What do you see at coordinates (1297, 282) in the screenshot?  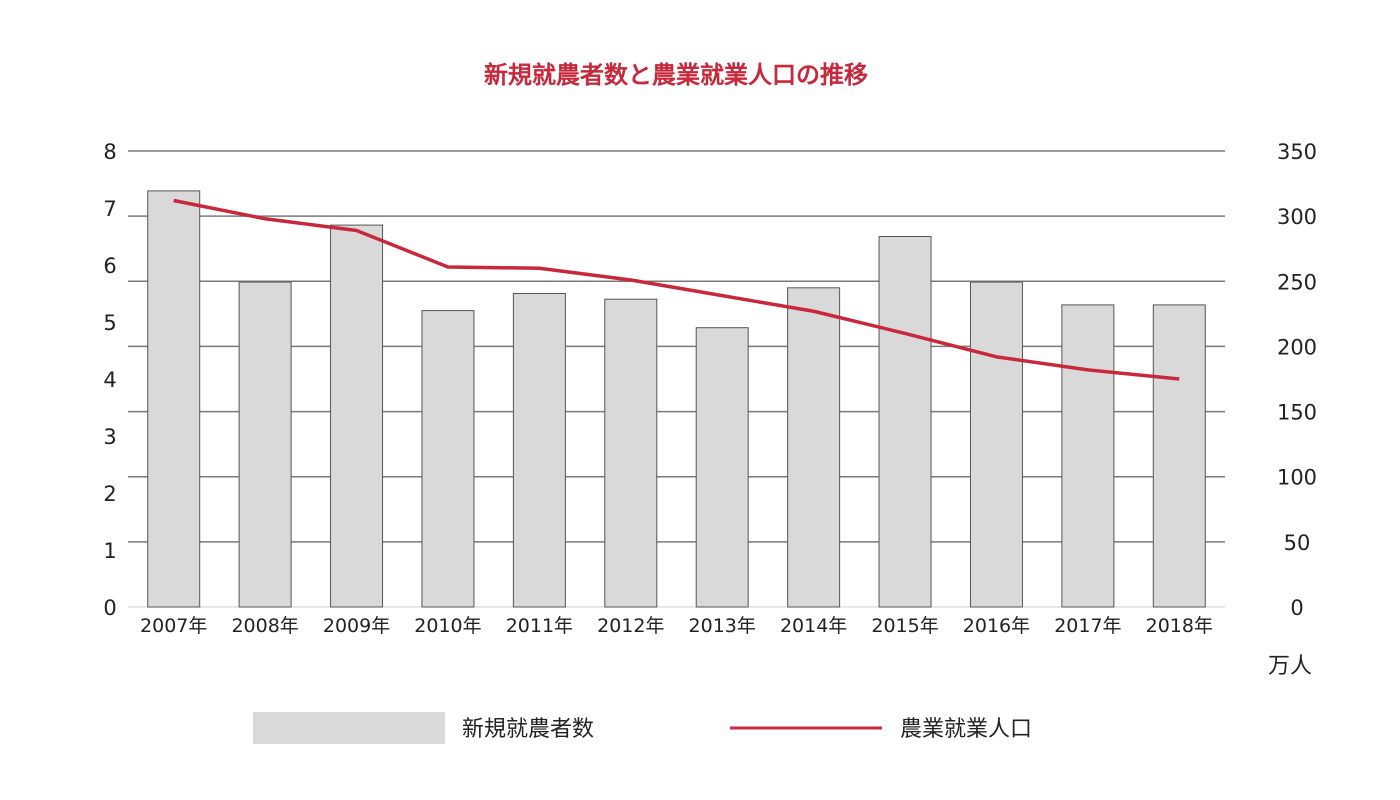 I see `y-right-tick-label: 250` at bounding box center [1297, 282].